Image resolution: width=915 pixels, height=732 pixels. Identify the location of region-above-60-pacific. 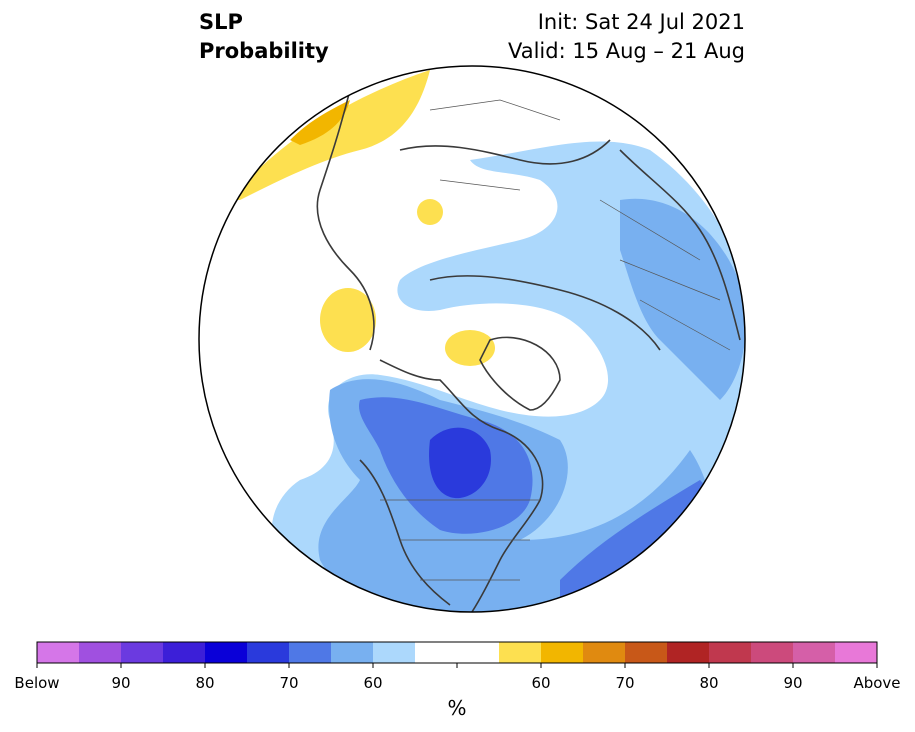
(330, 135).